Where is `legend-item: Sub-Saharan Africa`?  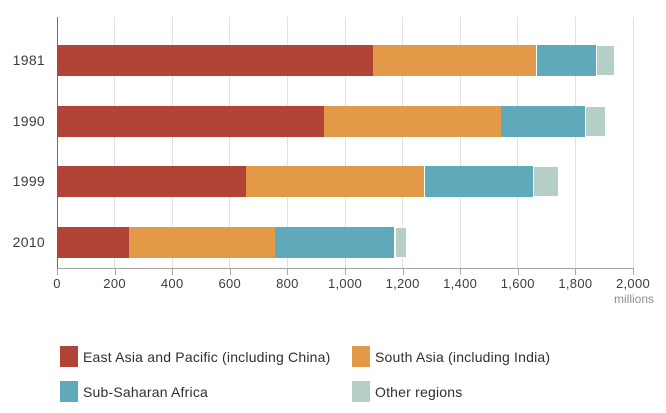
legend-item: Sub-Saharan Africa is located at coordinates (134, 391).